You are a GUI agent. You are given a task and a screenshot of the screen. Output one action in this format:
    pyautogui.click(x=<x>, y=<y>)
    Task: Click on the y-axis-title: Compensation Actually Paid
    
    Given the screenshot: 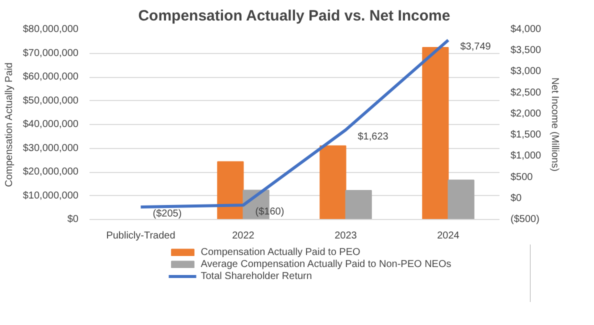 What is the action you would take?
    pyautogui.click(x=9, y=125)
    